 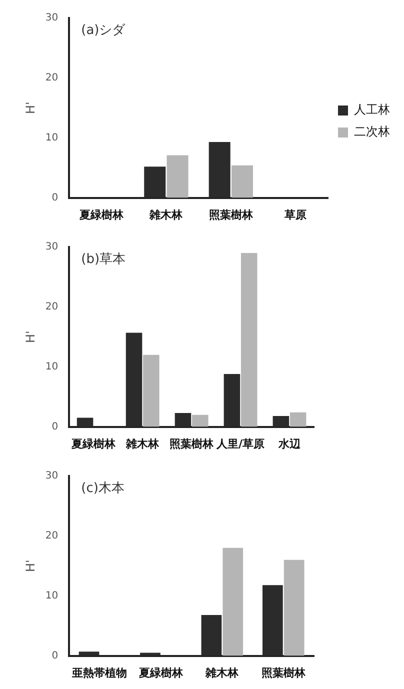 What do you see at coordinates (295, 215) in the screenshot?
I see `x-tick-label: 草原` at bounding box center [295, 215].